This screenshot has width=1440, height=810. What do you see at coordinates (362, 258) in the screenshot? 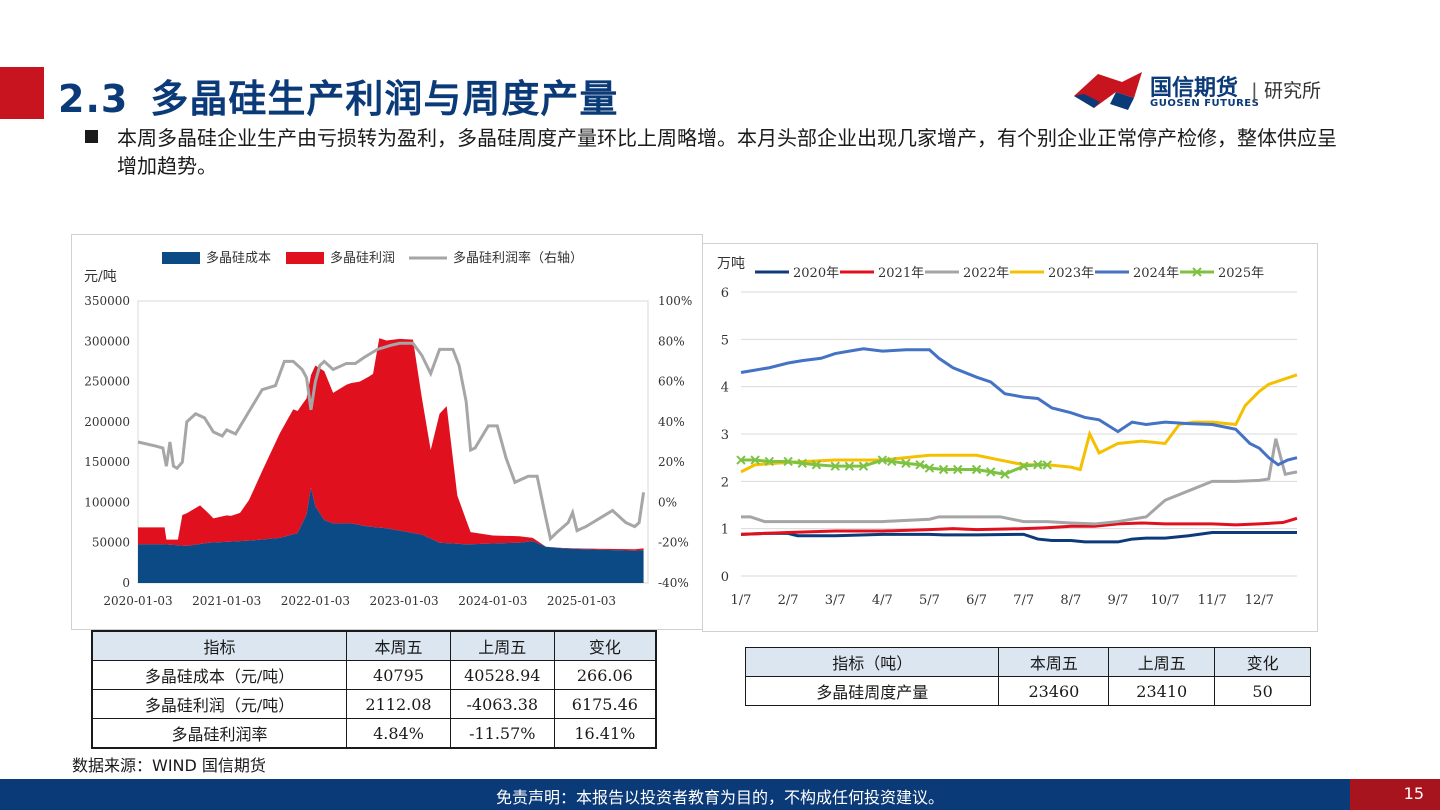
I see `legend-label: 多晶硅利润` at bounding box center [362, 258].